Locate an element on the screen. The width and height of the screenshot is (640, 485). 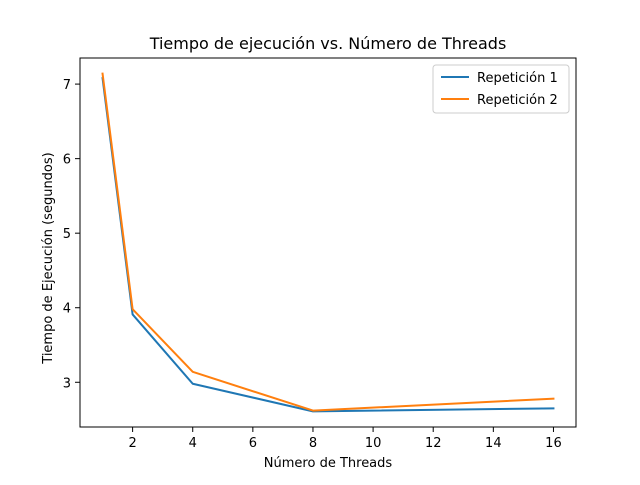
legend-label-1: Repetición 1 is located at coordinates (517, 78).